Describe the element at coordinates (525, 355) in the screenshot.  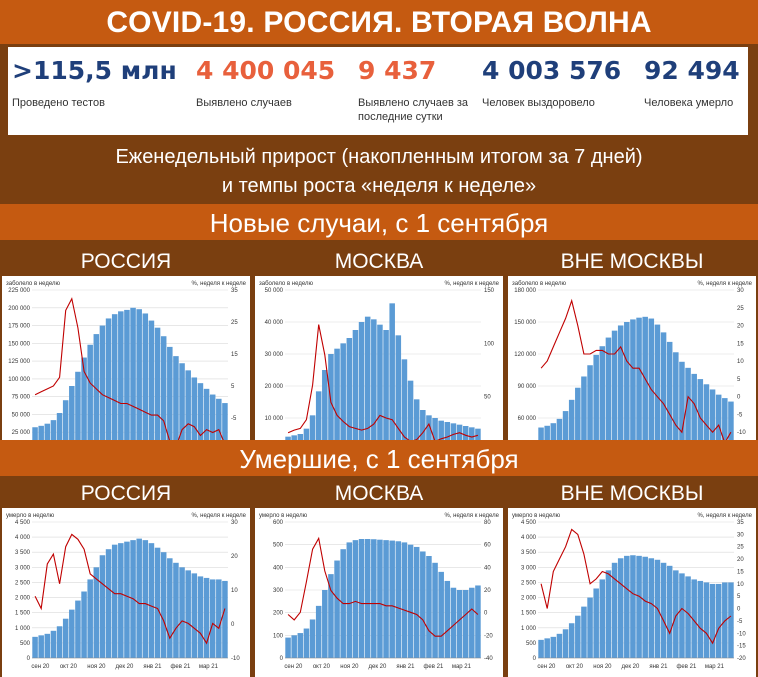
I see `y-left-tick-label: 120 000` at that location.